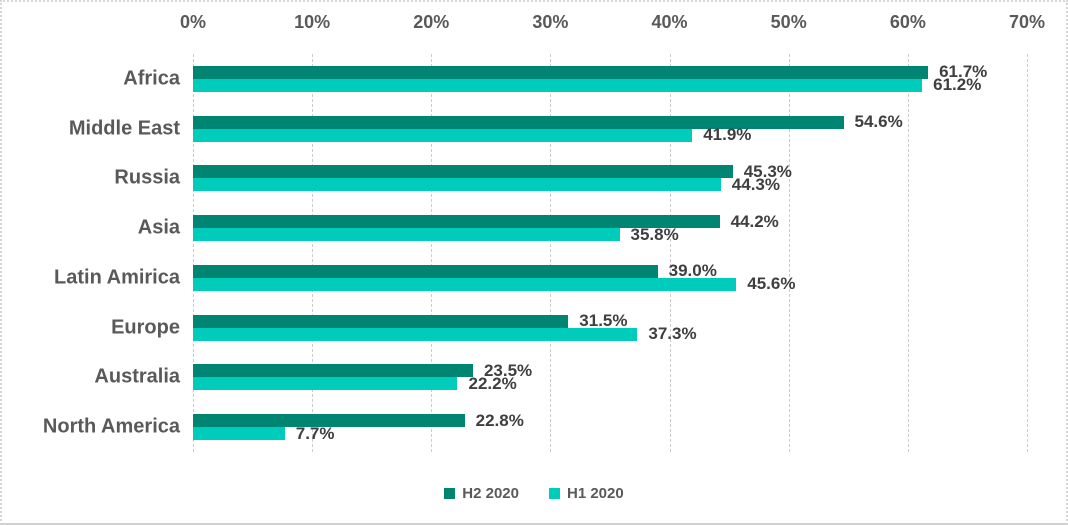 The height and width of the screenshot is (525, 1068). I want to click on x-axis-tick-label: 20%, so click(431, 22).